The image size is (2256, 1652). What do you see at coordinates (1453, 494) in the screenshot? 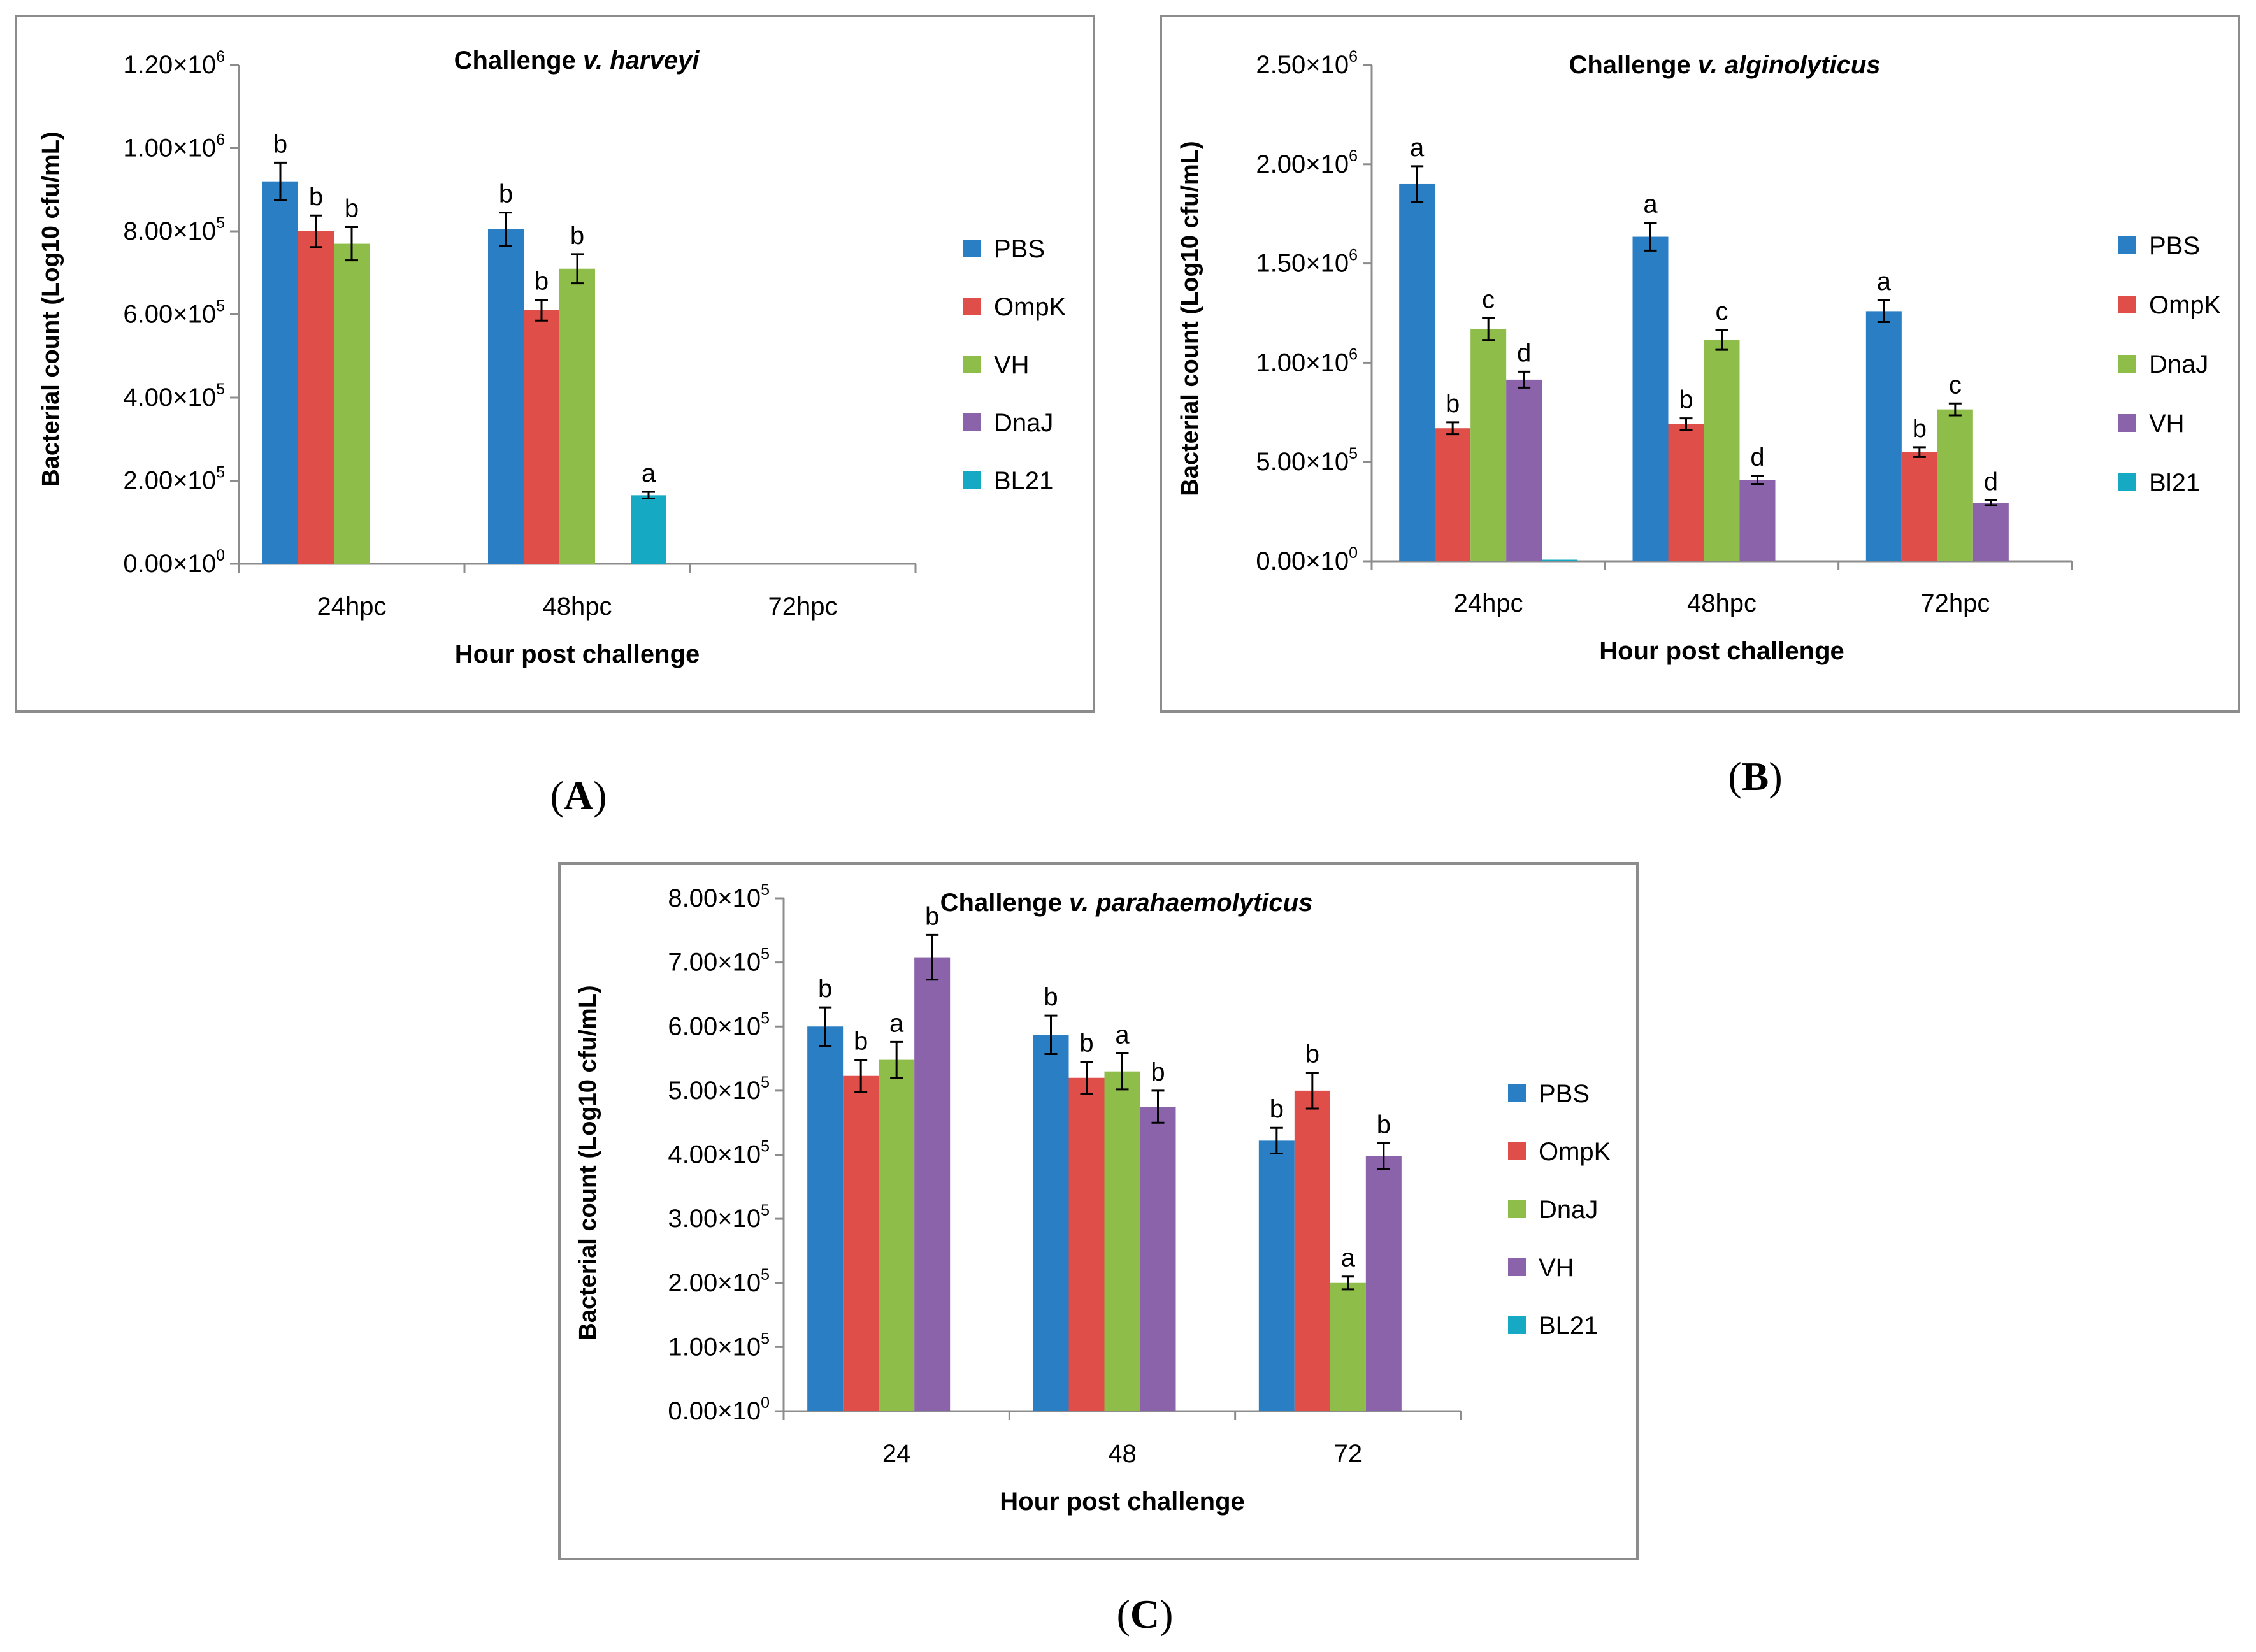
I see `panel-b-bar-ompk-24hpc` at bounding box center [1453, 494].